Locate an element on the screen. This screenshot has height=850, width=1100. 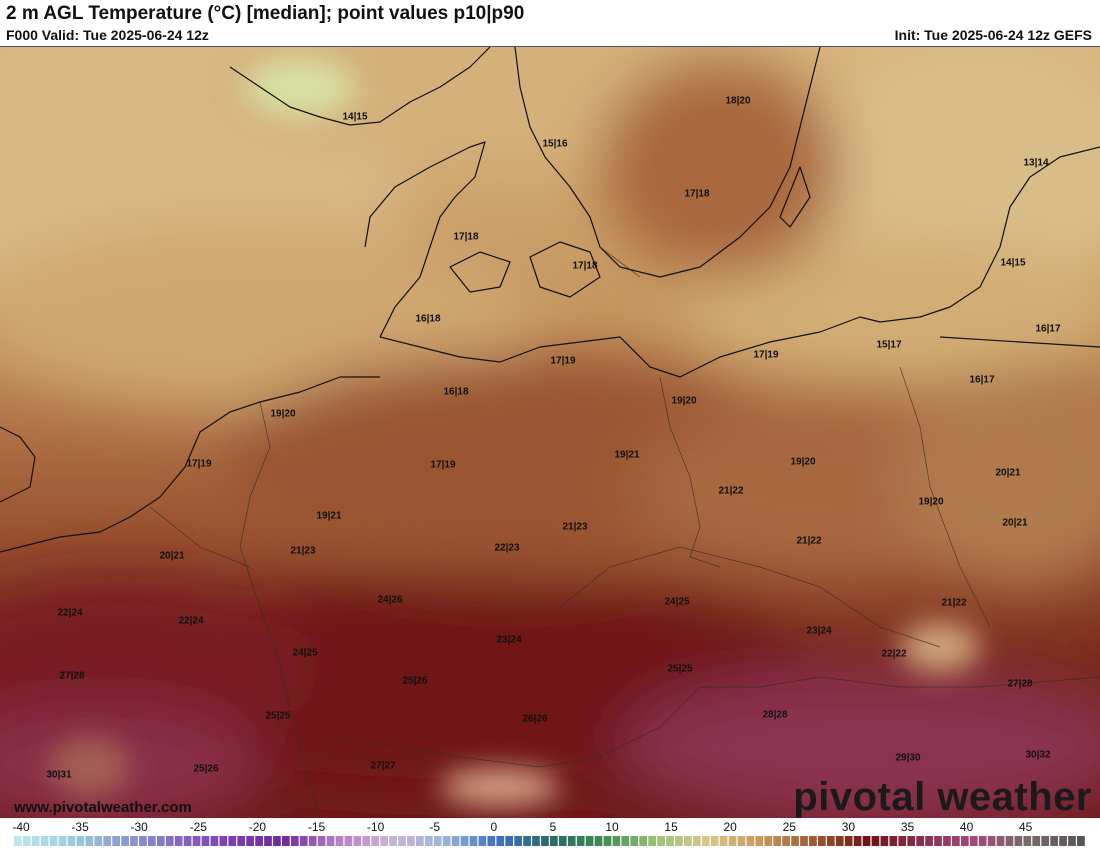
legend-tick-label: -5 is located at coordinates (435, 827).